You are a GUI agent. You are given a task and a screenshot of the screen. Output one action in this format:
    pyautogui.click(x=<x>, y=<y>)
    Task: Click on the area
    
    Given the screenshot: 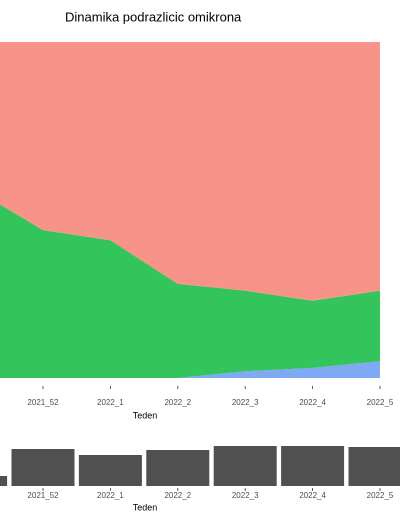 What is the action you would take?
    pyautogui.click(x=190, y=369)
    